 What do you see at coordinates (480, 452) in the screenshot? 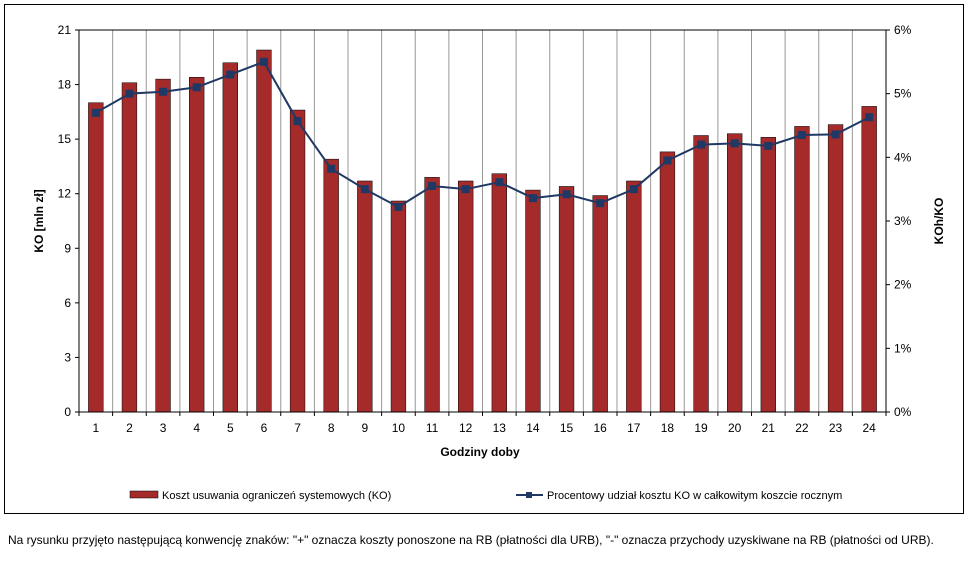
I see `x-axis-title: Godziny doby` at bounding box center [480, 452].